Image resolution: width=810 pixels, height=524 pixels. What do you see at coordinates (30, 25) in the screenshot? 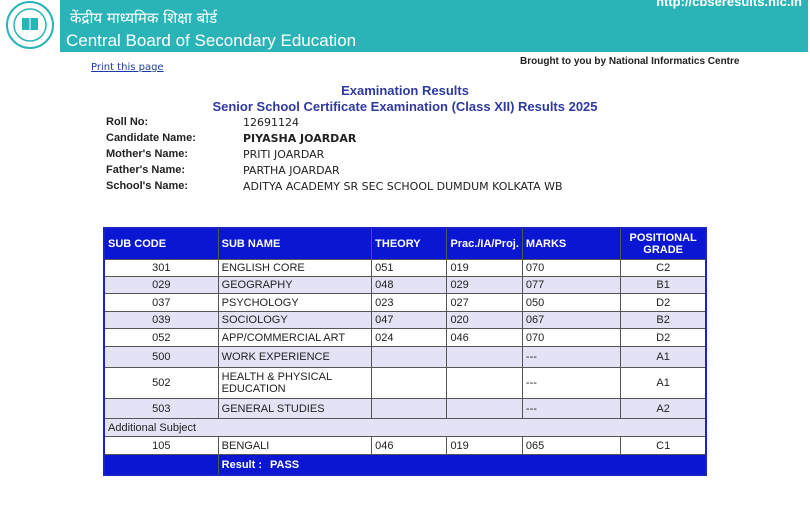
I see `logo` at bounding box center [30, 25].